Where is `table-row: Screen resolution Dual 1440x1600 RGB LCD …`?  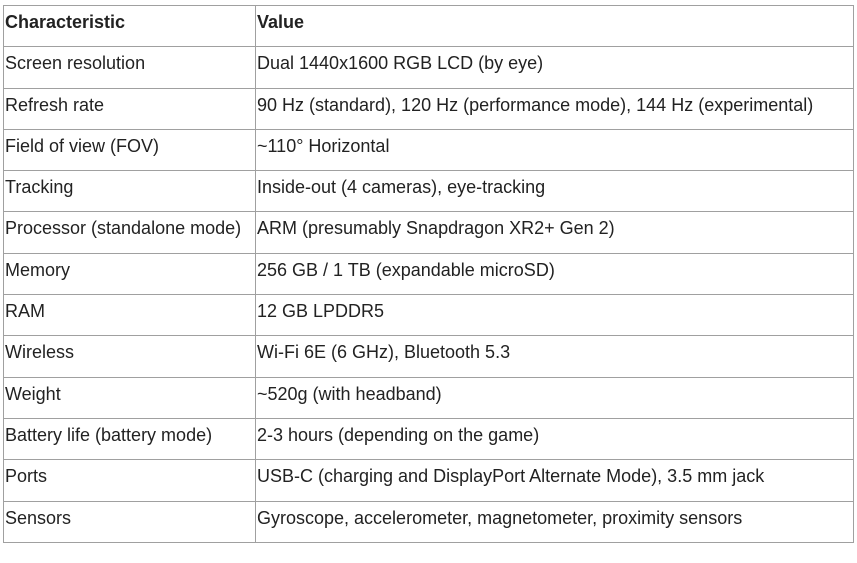 table-row: Screen resolution Dual 1440x1600 RGB LCD … is located at coordinates (428, 67).